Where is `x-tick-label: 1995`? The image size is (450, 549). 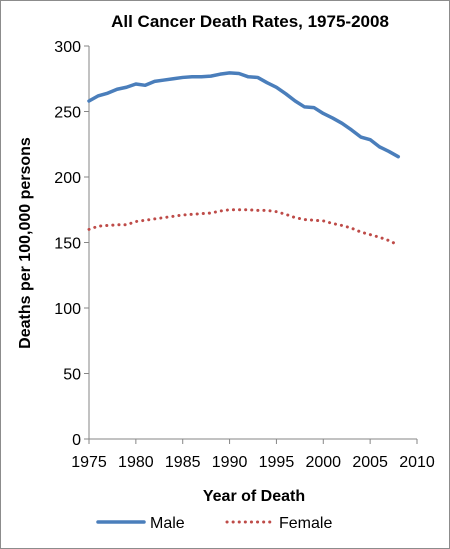
x-tick-label: 1995 is located at coordinates (277, 462).